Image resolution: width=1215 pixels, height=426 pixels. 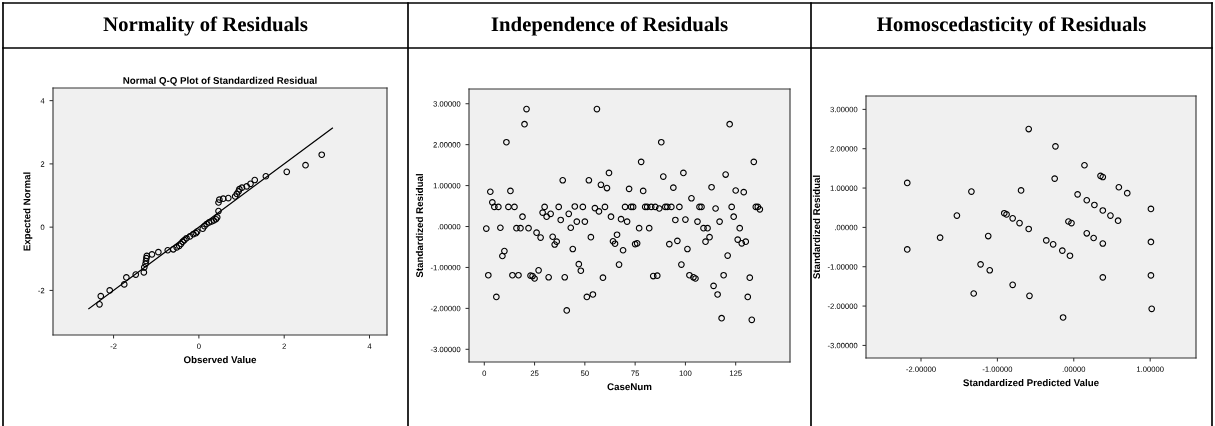 I want to click on x-axis-title: CaseNum, so click(x=629, y=387).